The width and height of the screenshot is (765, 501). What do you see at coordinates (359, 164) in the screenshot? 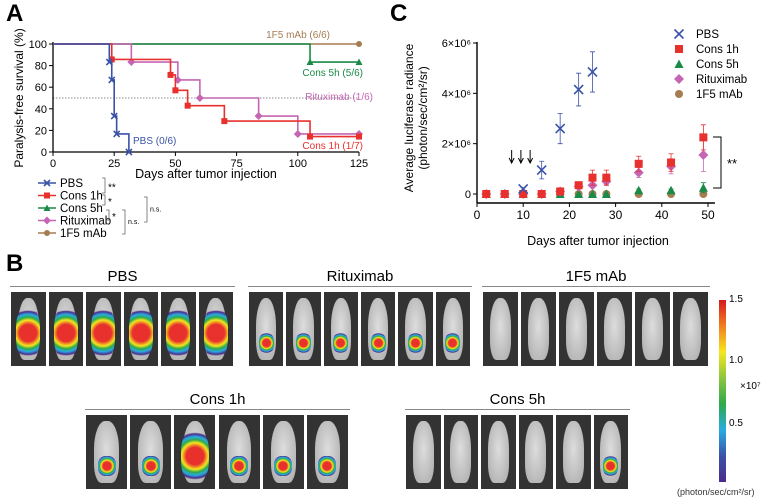
I see `x-tick-label: 125` at bounding box center [359, 164].